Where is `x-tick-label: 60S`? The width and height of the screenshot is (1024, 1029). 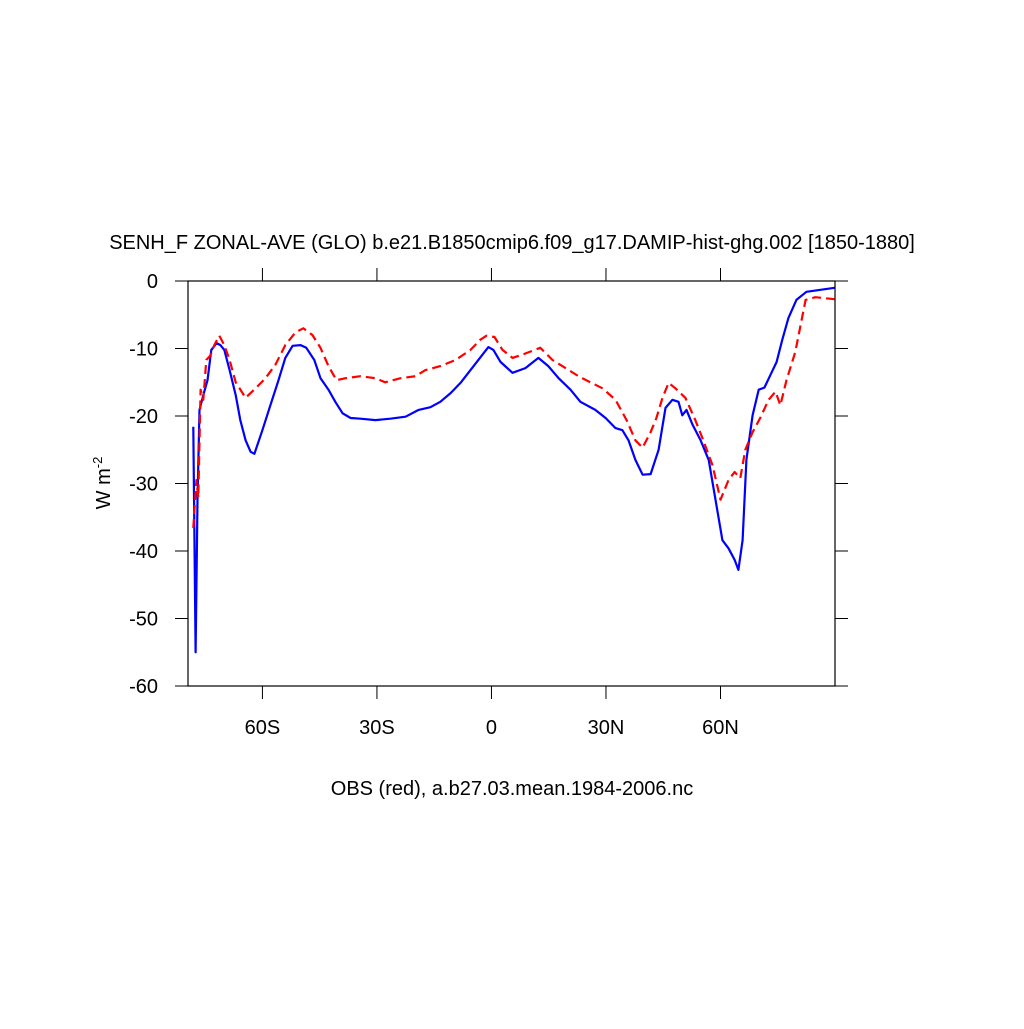 x-tick-label: 60S is located at coordinates (263, 728).